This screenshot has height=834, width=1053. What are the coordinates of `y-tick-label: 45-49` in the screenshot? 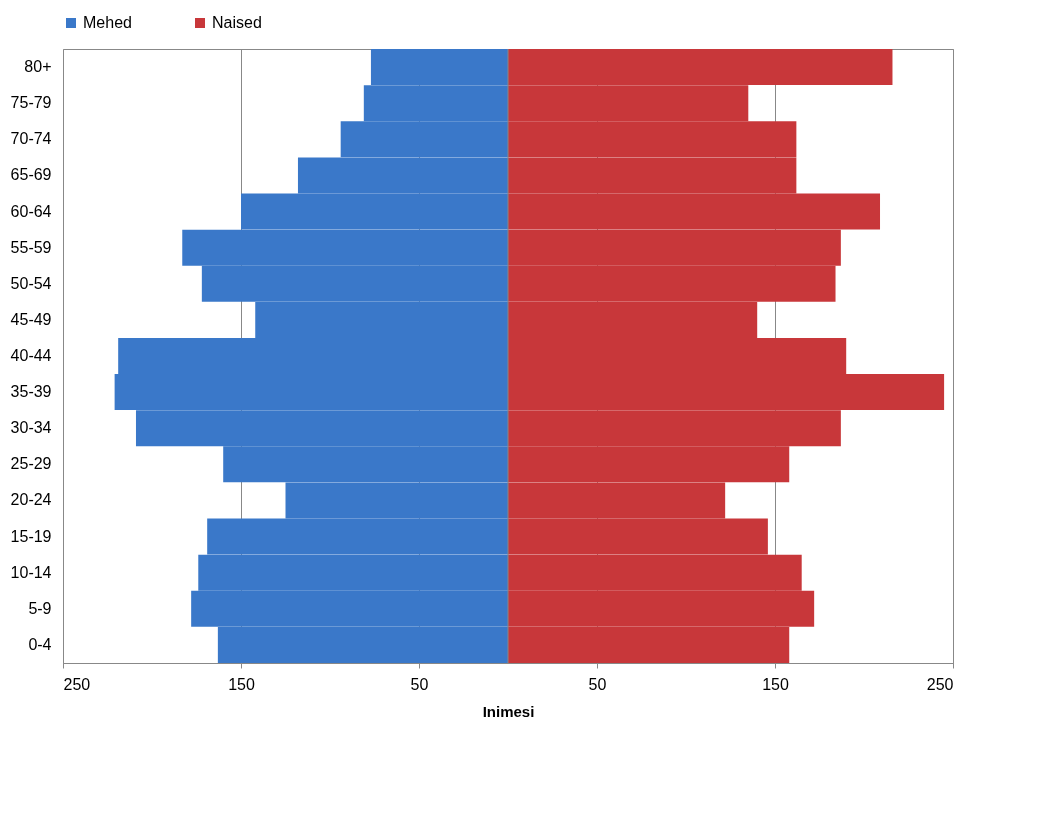 It's located at (31, 319).